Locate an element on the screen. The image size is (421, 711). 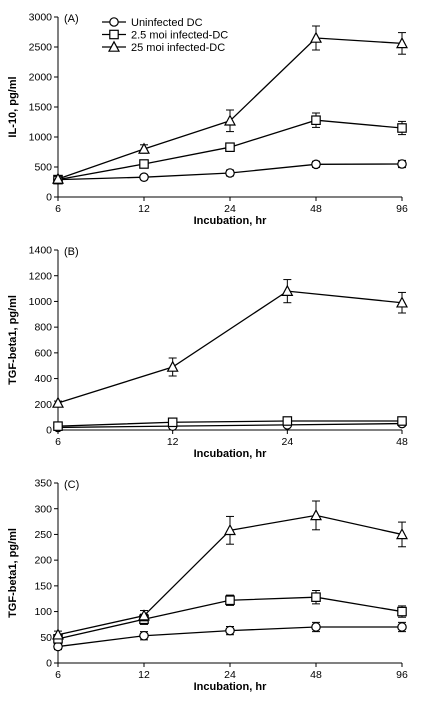
panel-label: (C) is located at coordinates (71, 485).